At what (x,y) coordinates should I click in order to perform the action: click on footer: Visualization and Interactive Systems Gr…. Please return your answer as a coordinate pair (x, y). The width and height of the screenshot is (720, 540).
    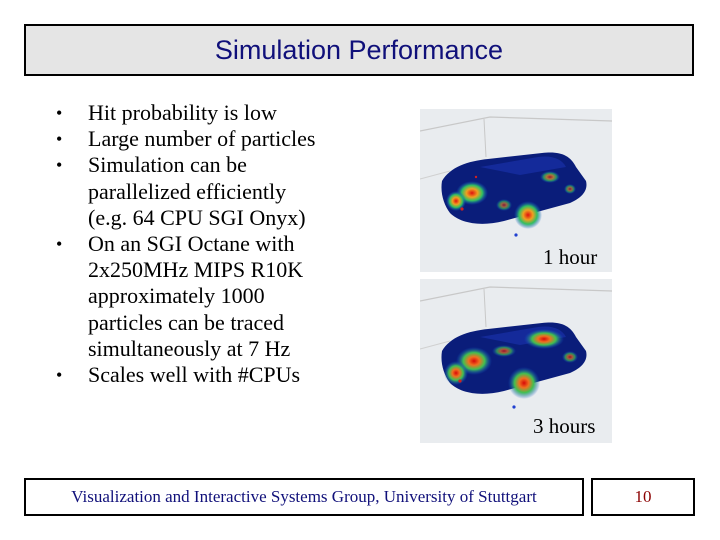
    Looking at the image, I should click on (304, 497).